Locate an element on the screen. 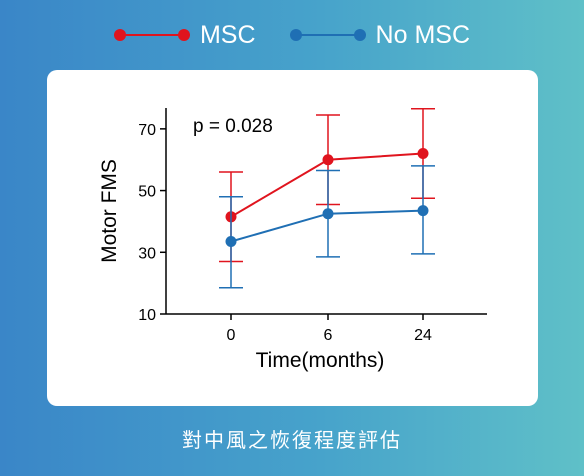 Image resolution: width=584 pixels, height=476 pixels. x-tick-label: 24 is located at coordinates (423, 335).